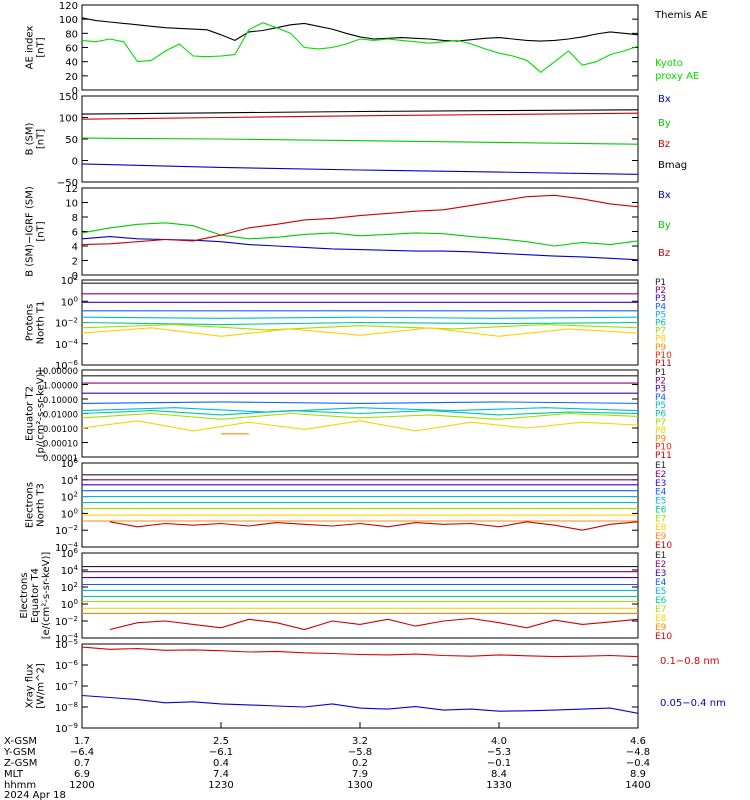  Describe the element at coordinates (66, 323) in the screenshot. I see `panel-4-ytick-label: 10−2` at that location.